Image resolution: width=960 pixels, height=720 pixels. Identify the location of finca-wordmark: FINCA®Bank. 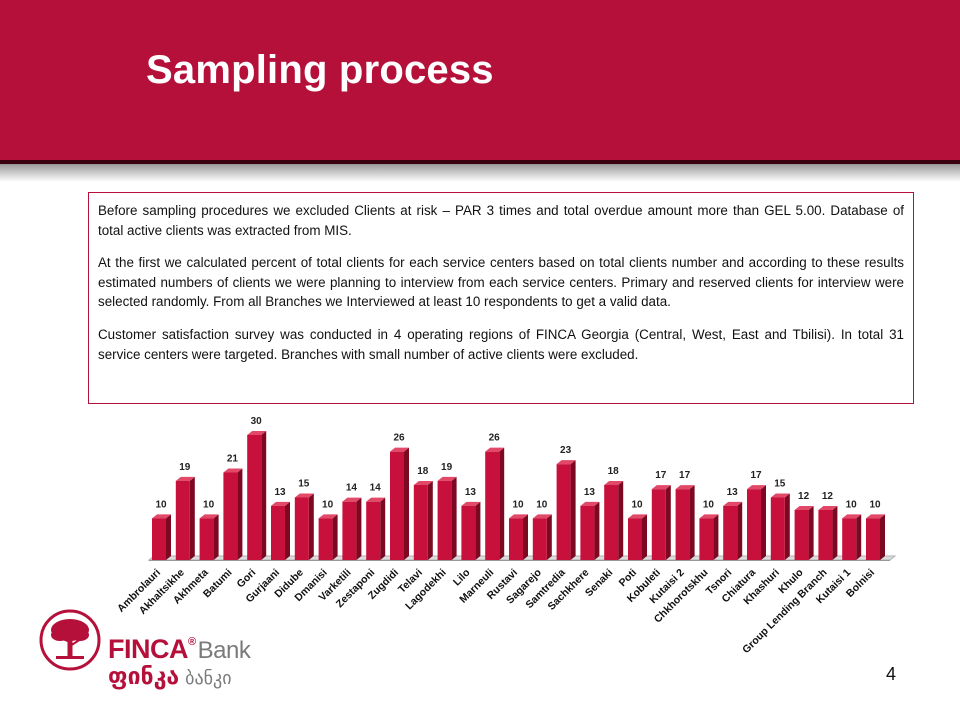
(179, 649).